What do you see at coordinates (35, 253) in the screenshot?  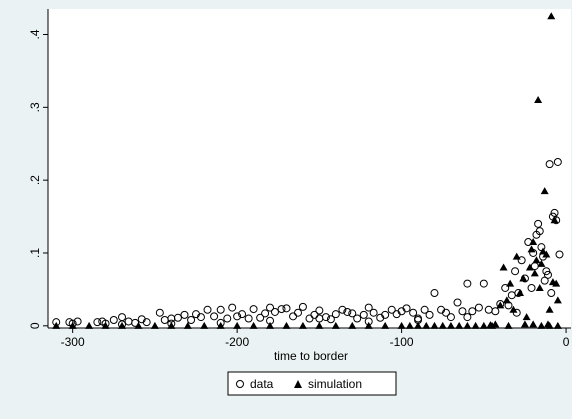 I see `y-tick-label: .1` at bounding box center [35, 253].